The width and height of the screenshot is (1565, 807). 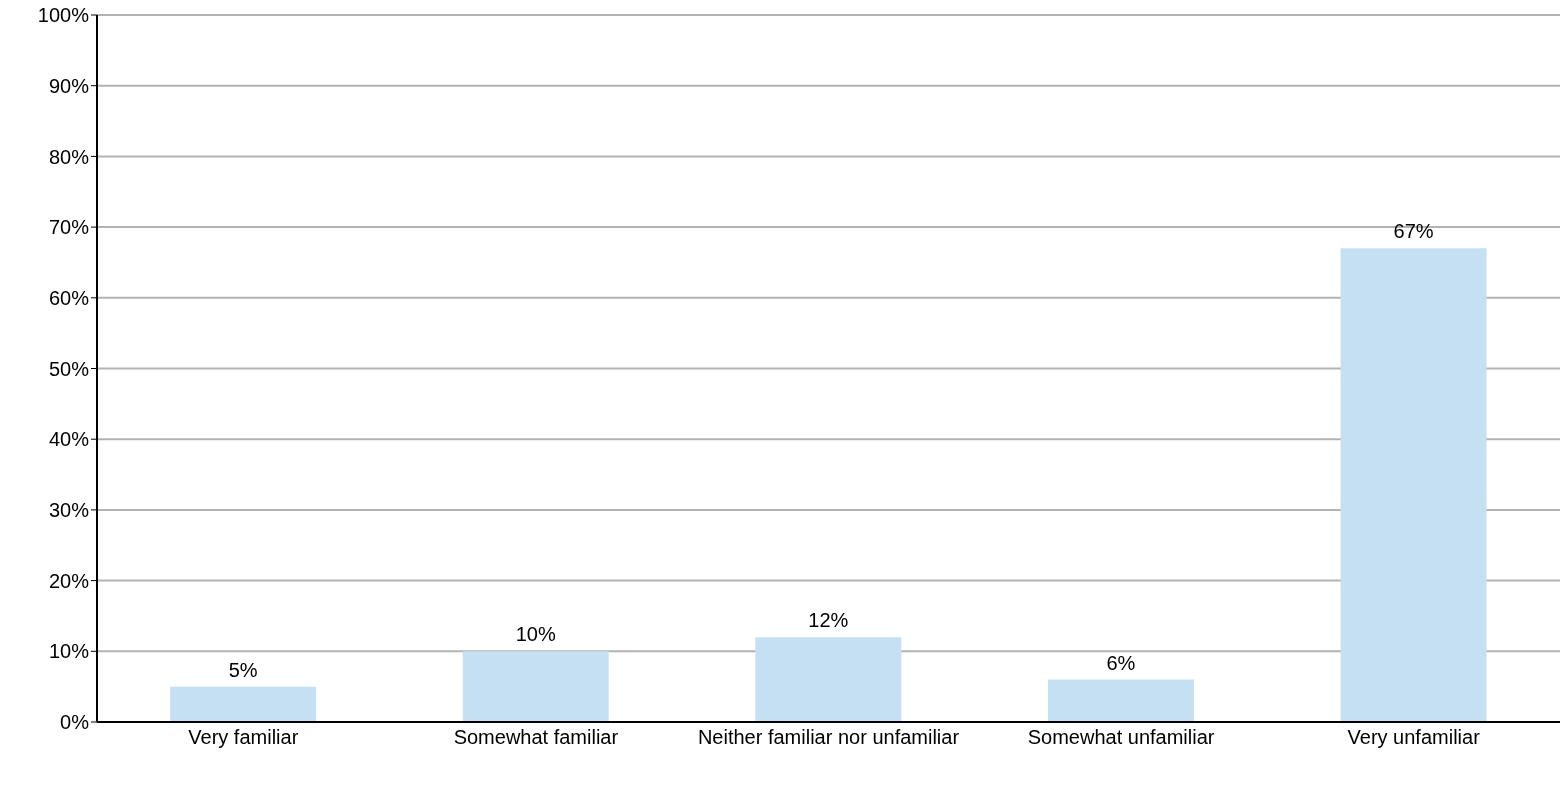 I want to click on x-tick-label: Neither familiar nor unfamiliar, so click(x=828, y=737).